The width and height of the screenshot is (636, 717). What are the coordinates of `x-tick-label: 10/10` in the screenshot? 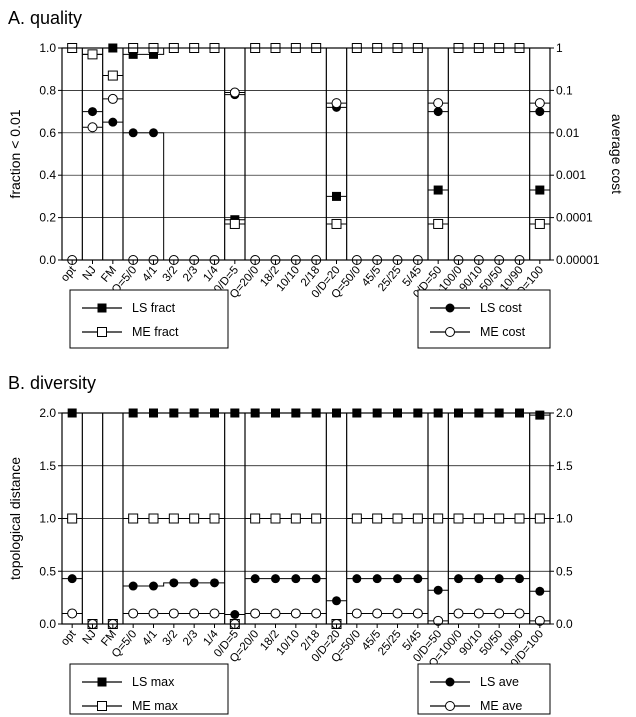 It's located at (288, 643).